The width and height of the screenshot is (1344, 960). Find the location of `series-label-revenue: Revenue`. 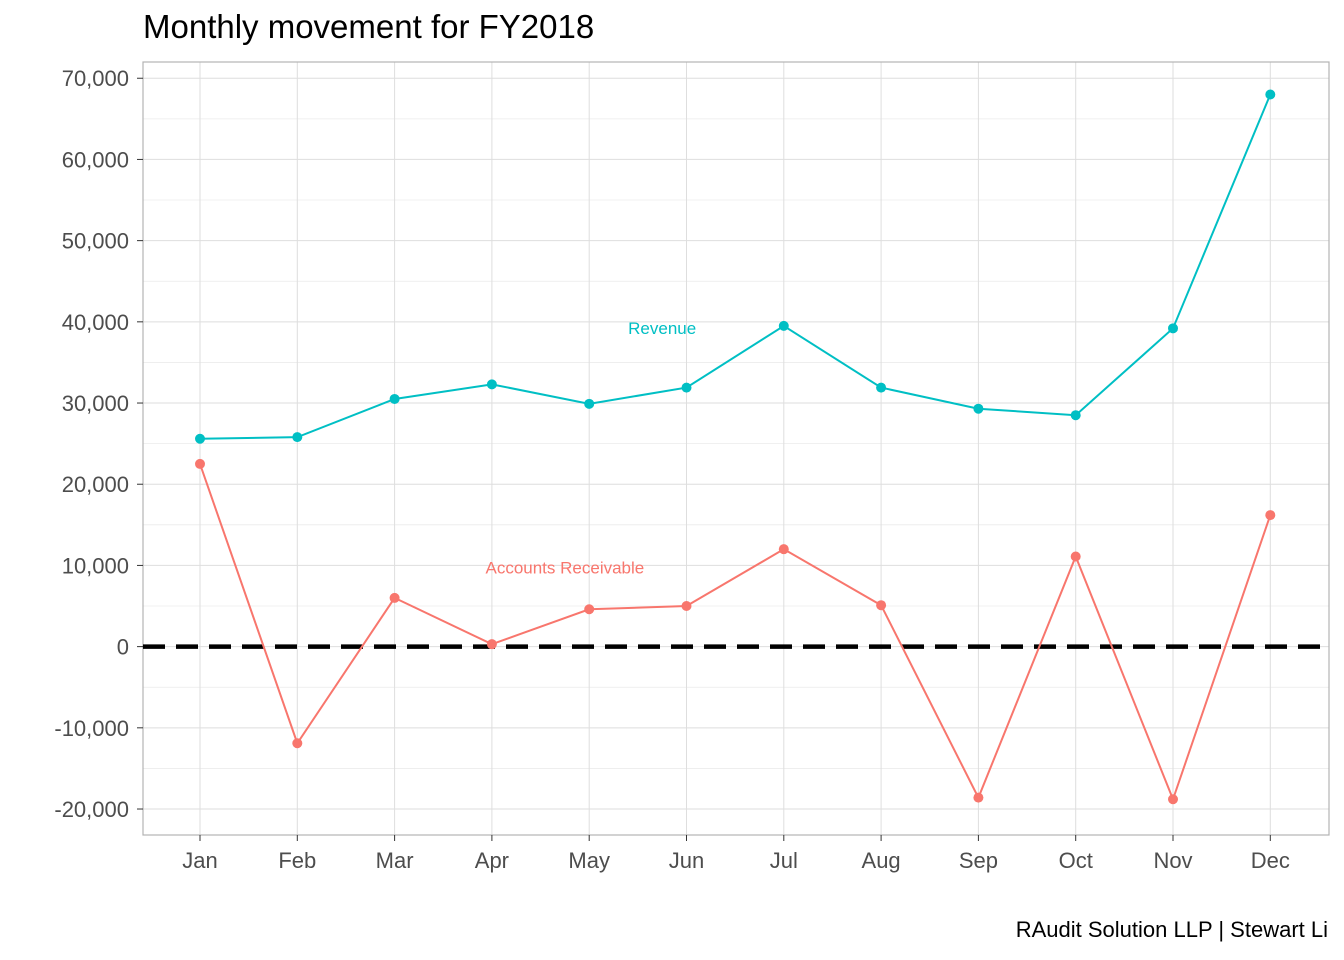

series-label-revenue: Revenue is located at coordinates (662, 328).